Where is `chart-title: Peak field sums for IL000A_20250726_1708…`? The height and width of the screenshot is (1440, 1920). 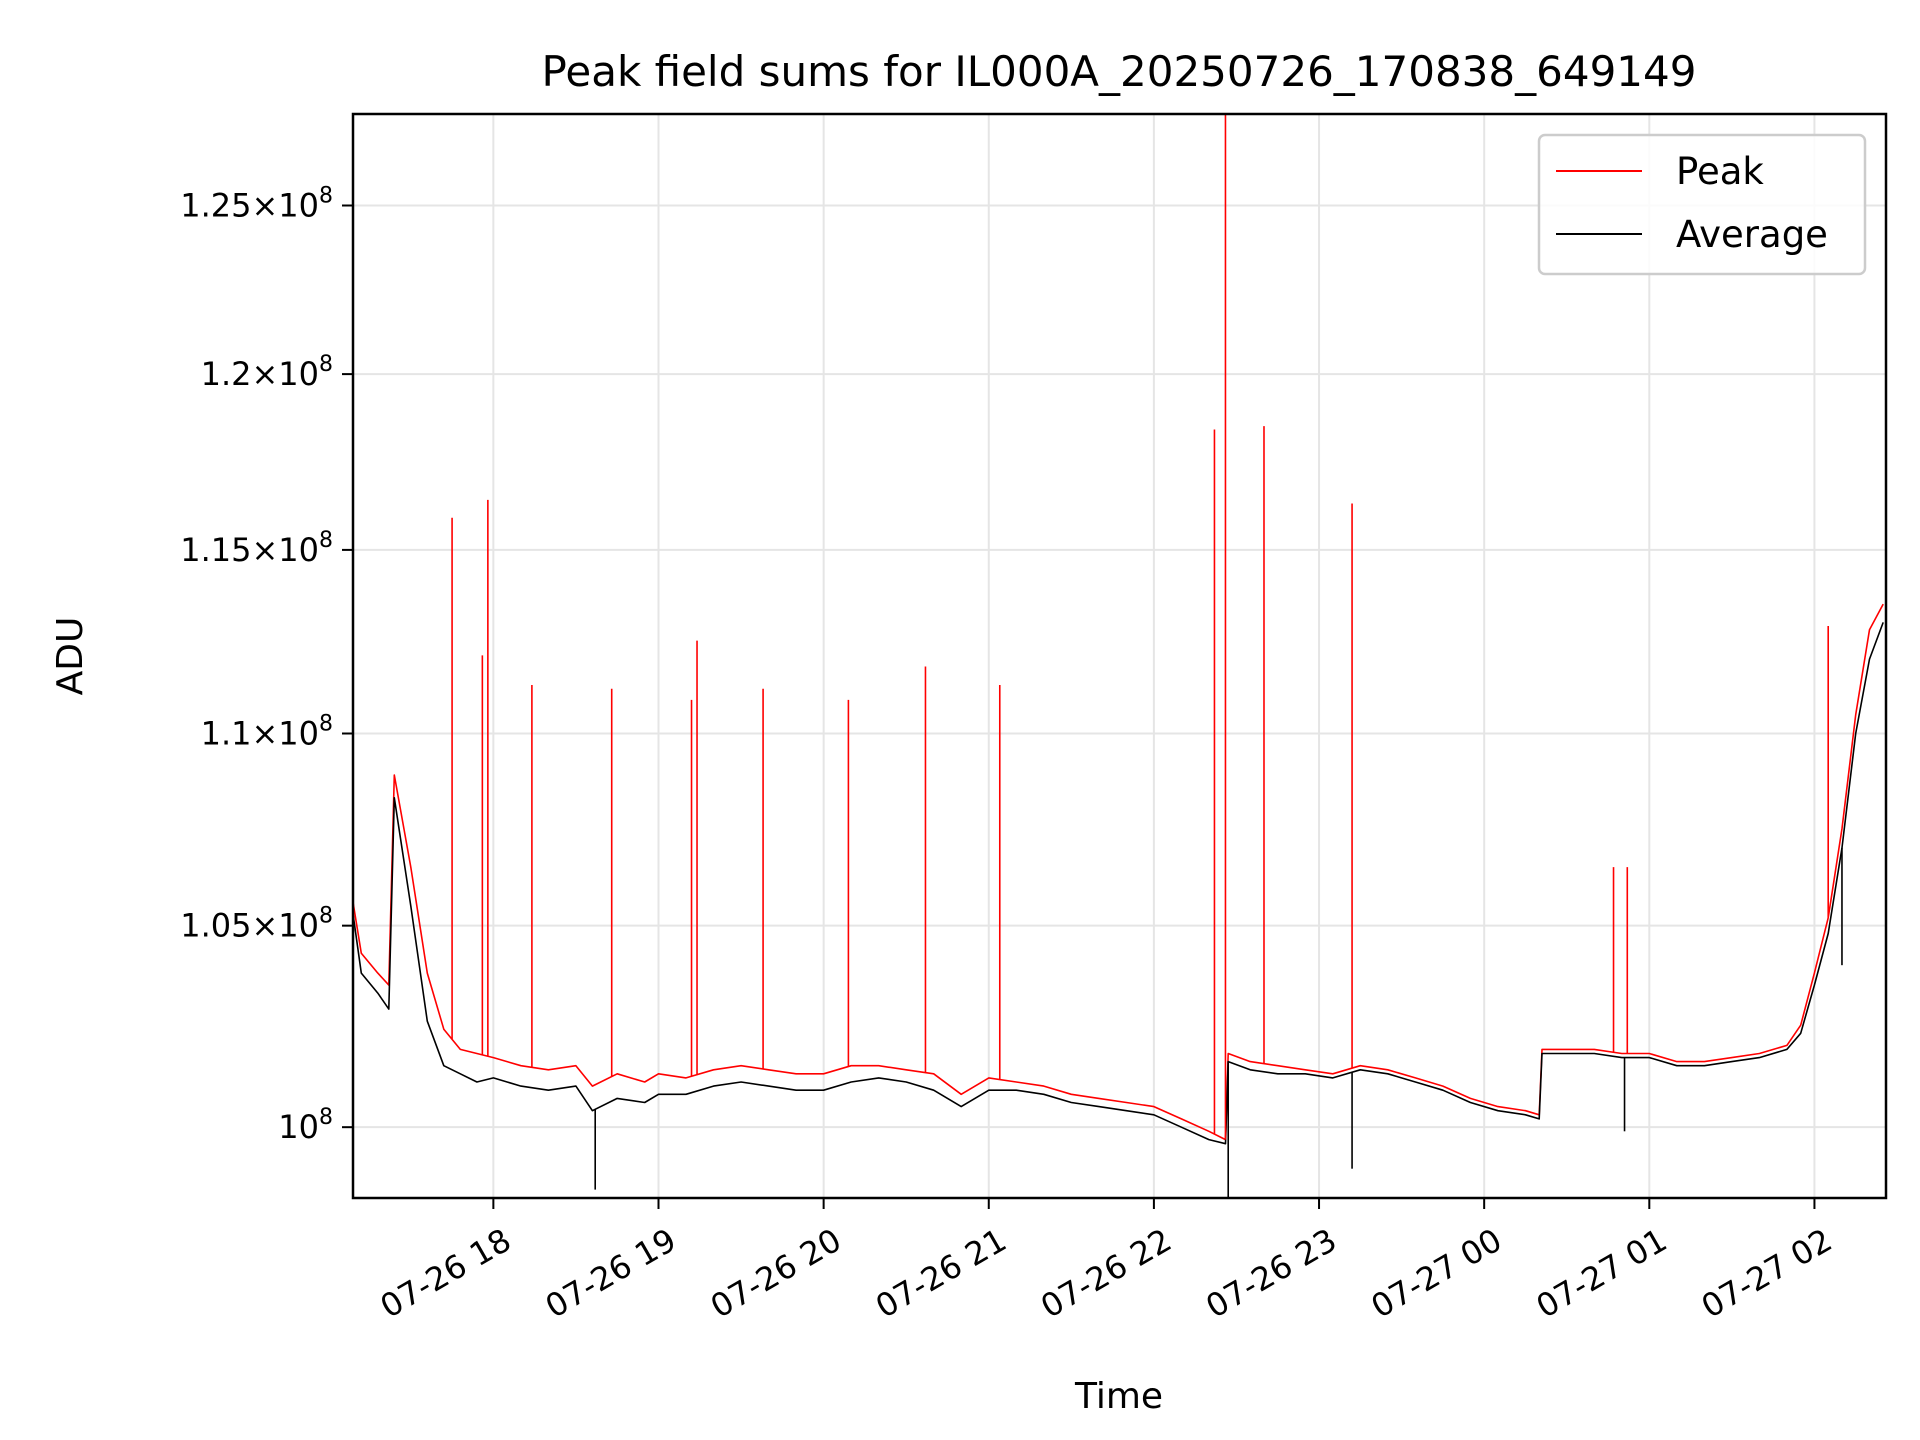 chart-title: Peak field sums for IL000A_20250726_1708… is located at coordinates (1119, 71).